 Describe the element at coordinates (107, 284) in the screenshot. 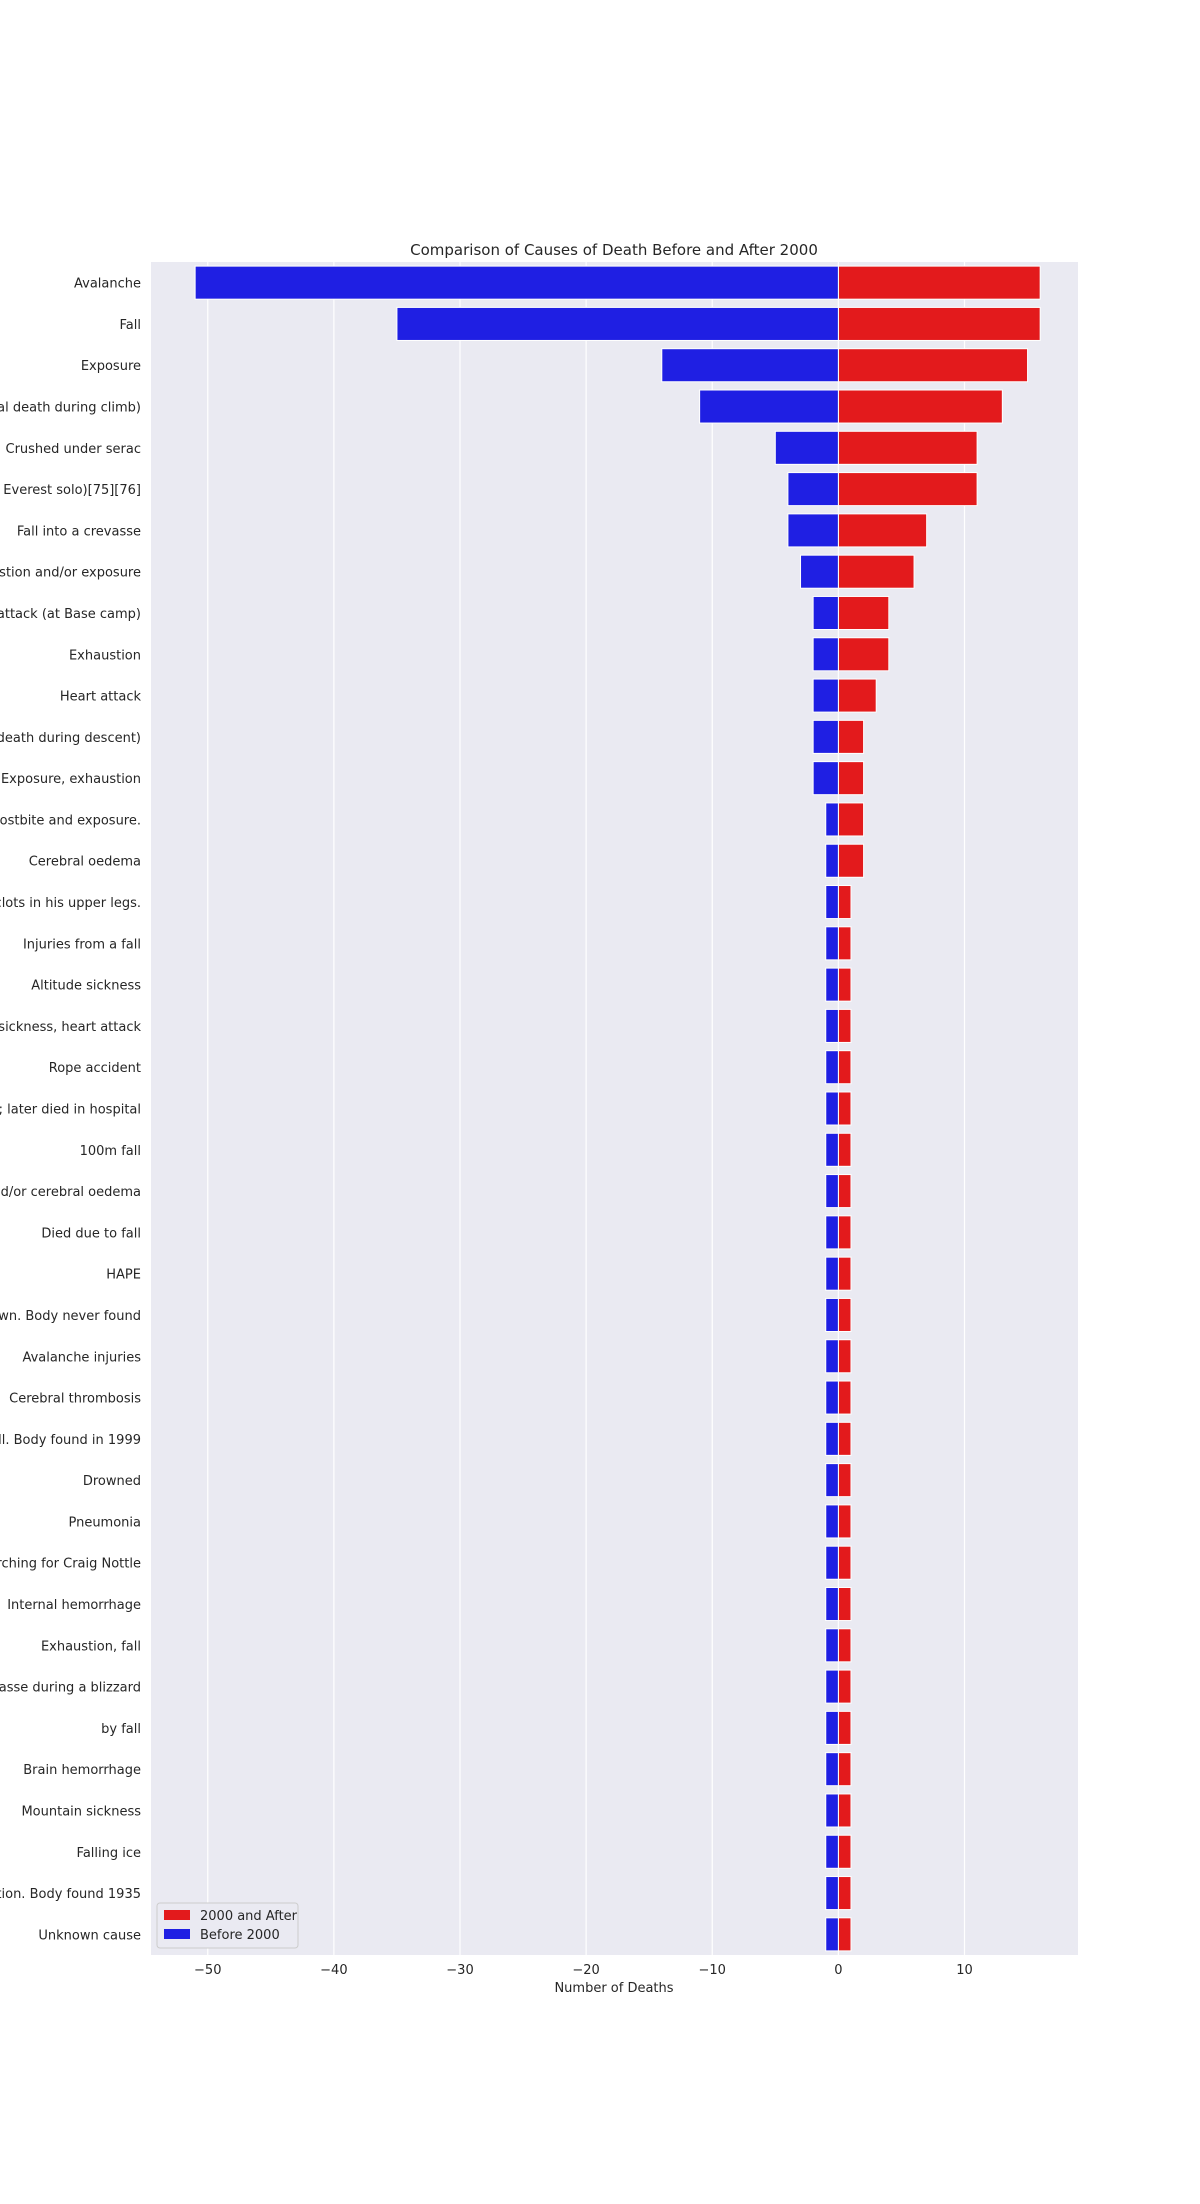

I see `y-tick-label-0: Avalanche` at that location.